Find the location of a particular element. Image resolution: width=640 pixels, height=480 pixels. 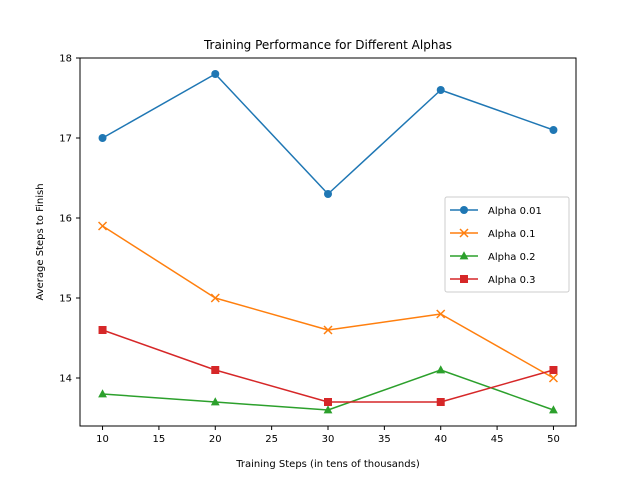

y-axis: 14 15 16 17 18 is located at coordinates (69, 219).